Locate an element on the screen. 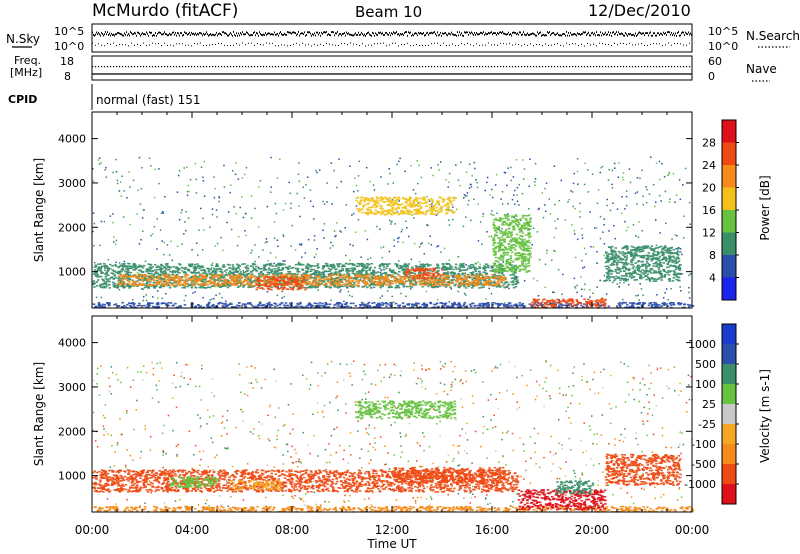 The width and height of the screenshot is (800, 554). velocity-colorbar-tick: -1000 is located at coordinates (700, 484).